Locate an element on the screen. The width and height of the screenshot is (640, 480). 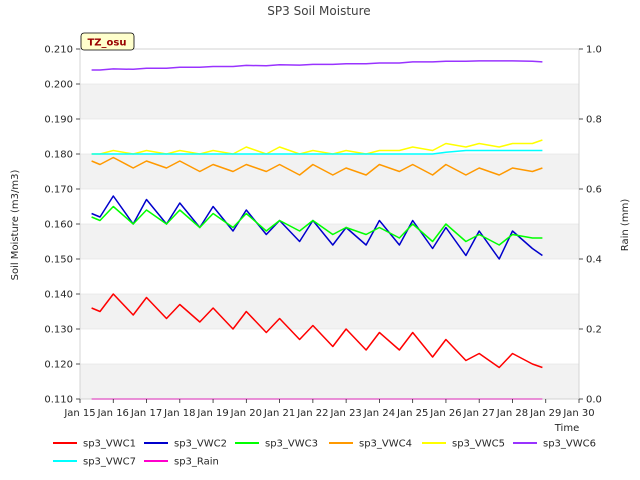
legend-label: sp3_VWC1 is located at coordinates (109, 444).